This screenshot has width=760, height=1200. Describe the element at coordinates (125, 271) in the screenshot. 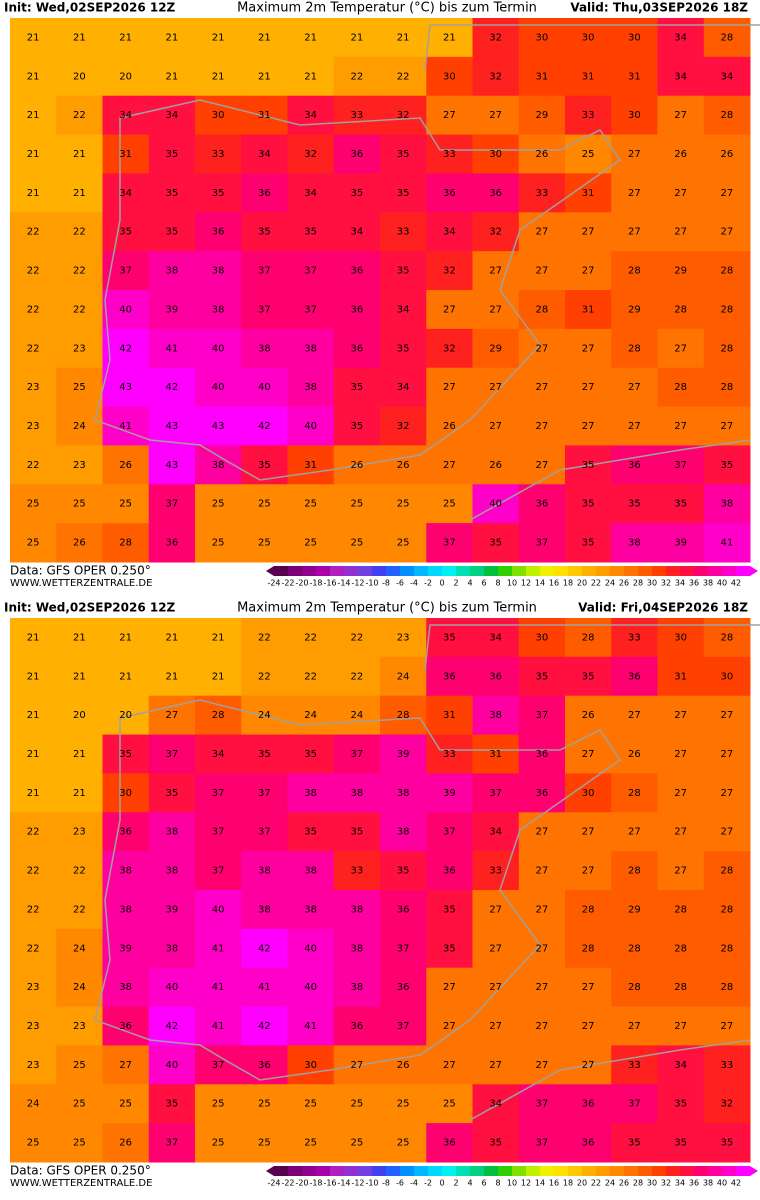

I see `temperature-label: 37` at that location.